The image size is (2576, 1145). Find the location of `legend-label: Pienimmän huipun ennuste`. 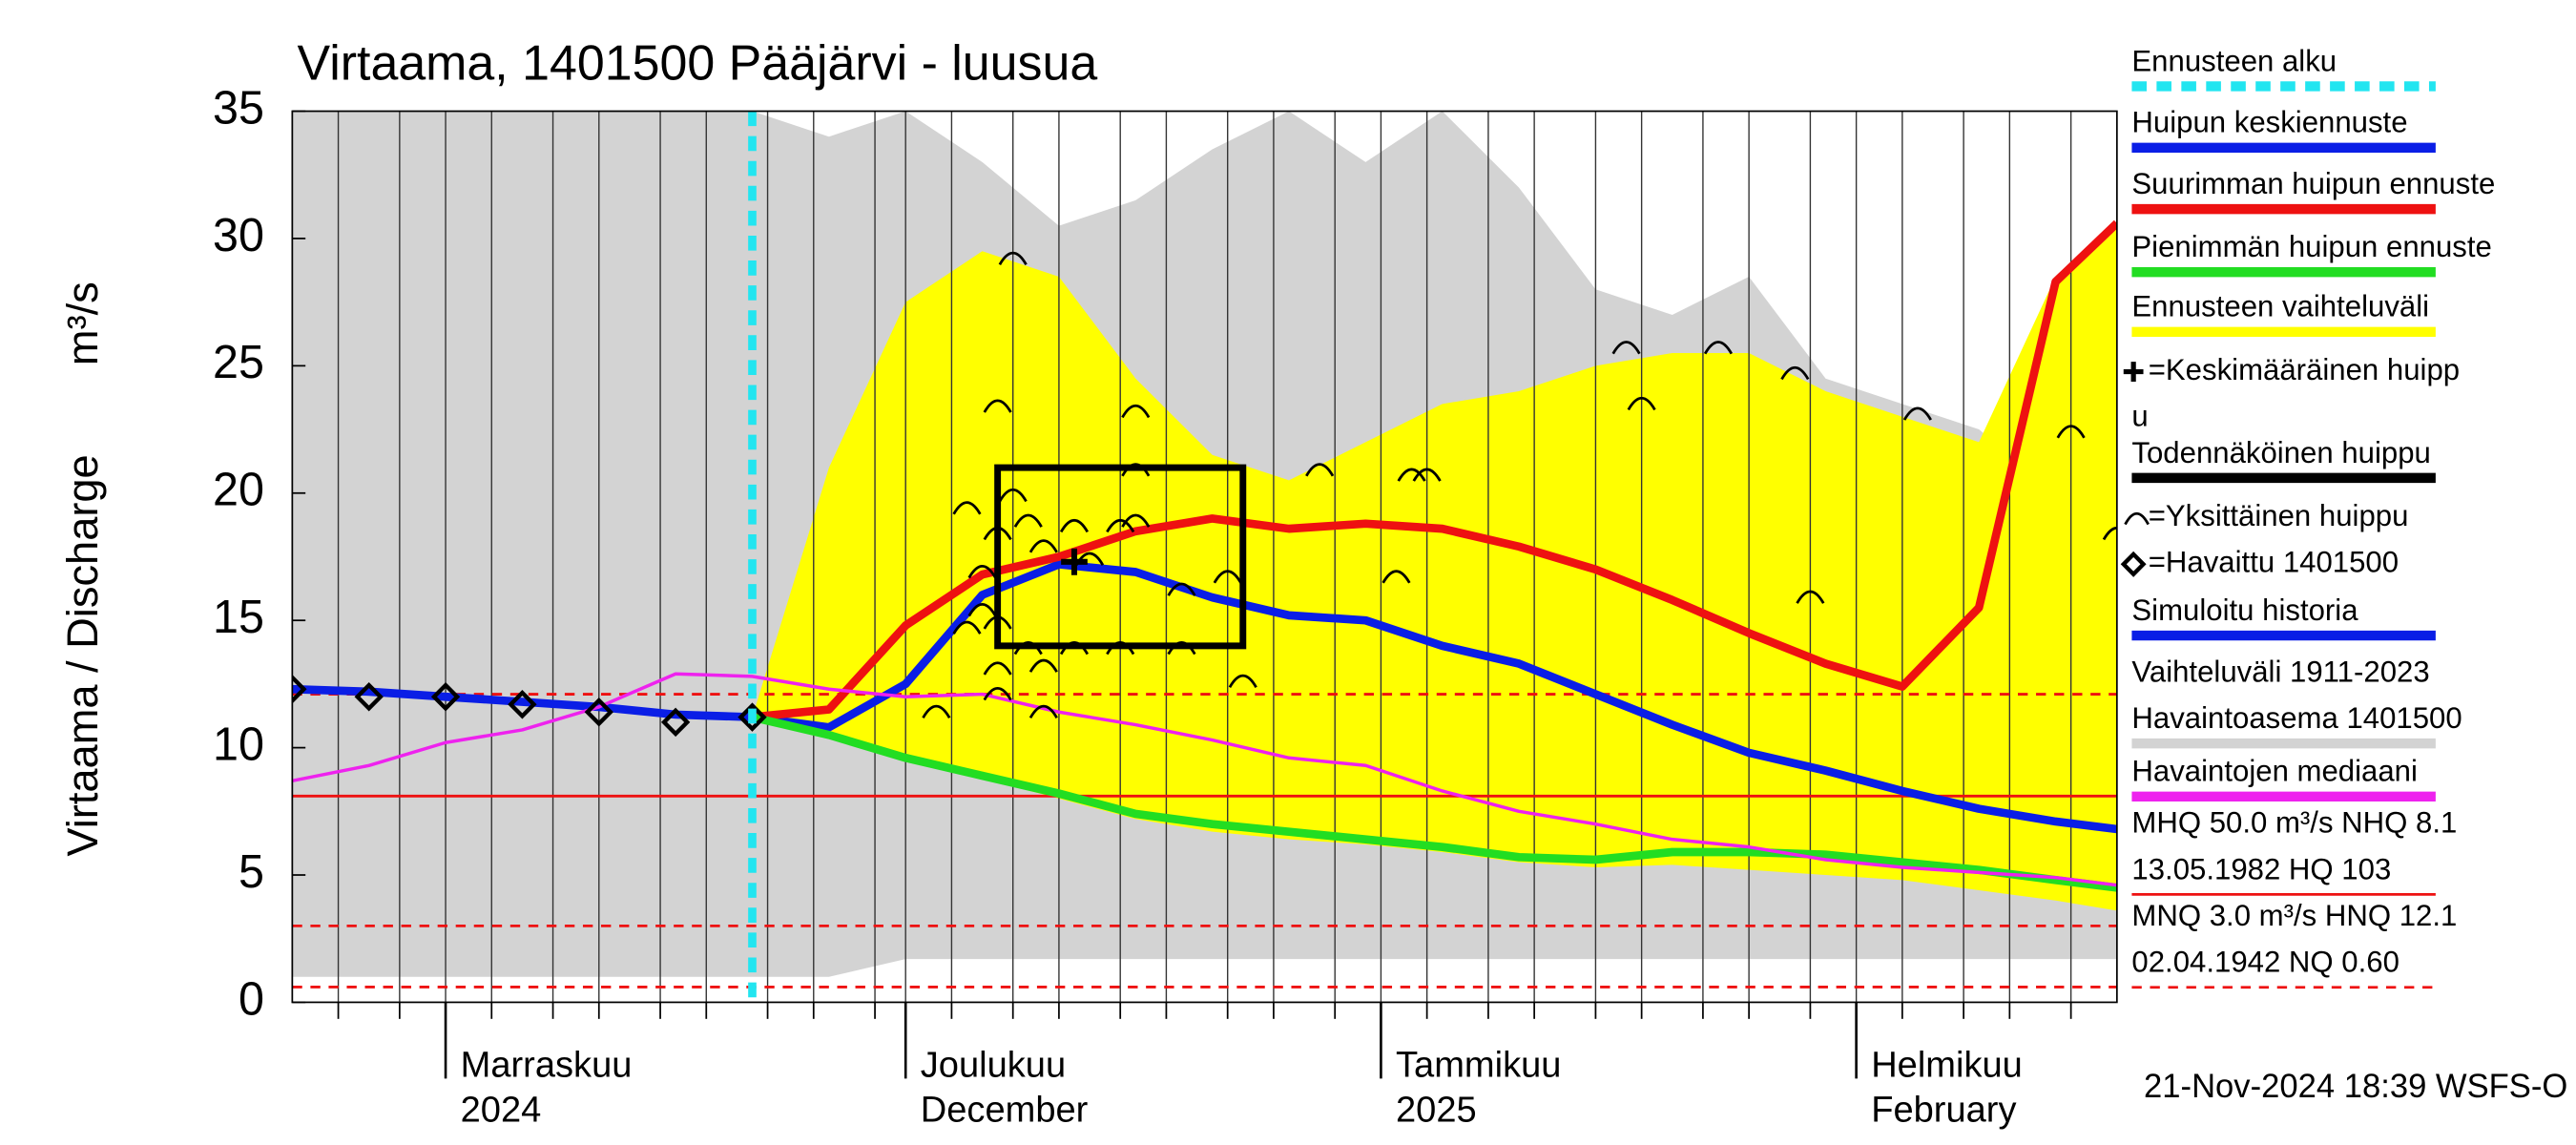

legend-label: Pienimmän huipun ennuste is located at coordinates (2311, 246).